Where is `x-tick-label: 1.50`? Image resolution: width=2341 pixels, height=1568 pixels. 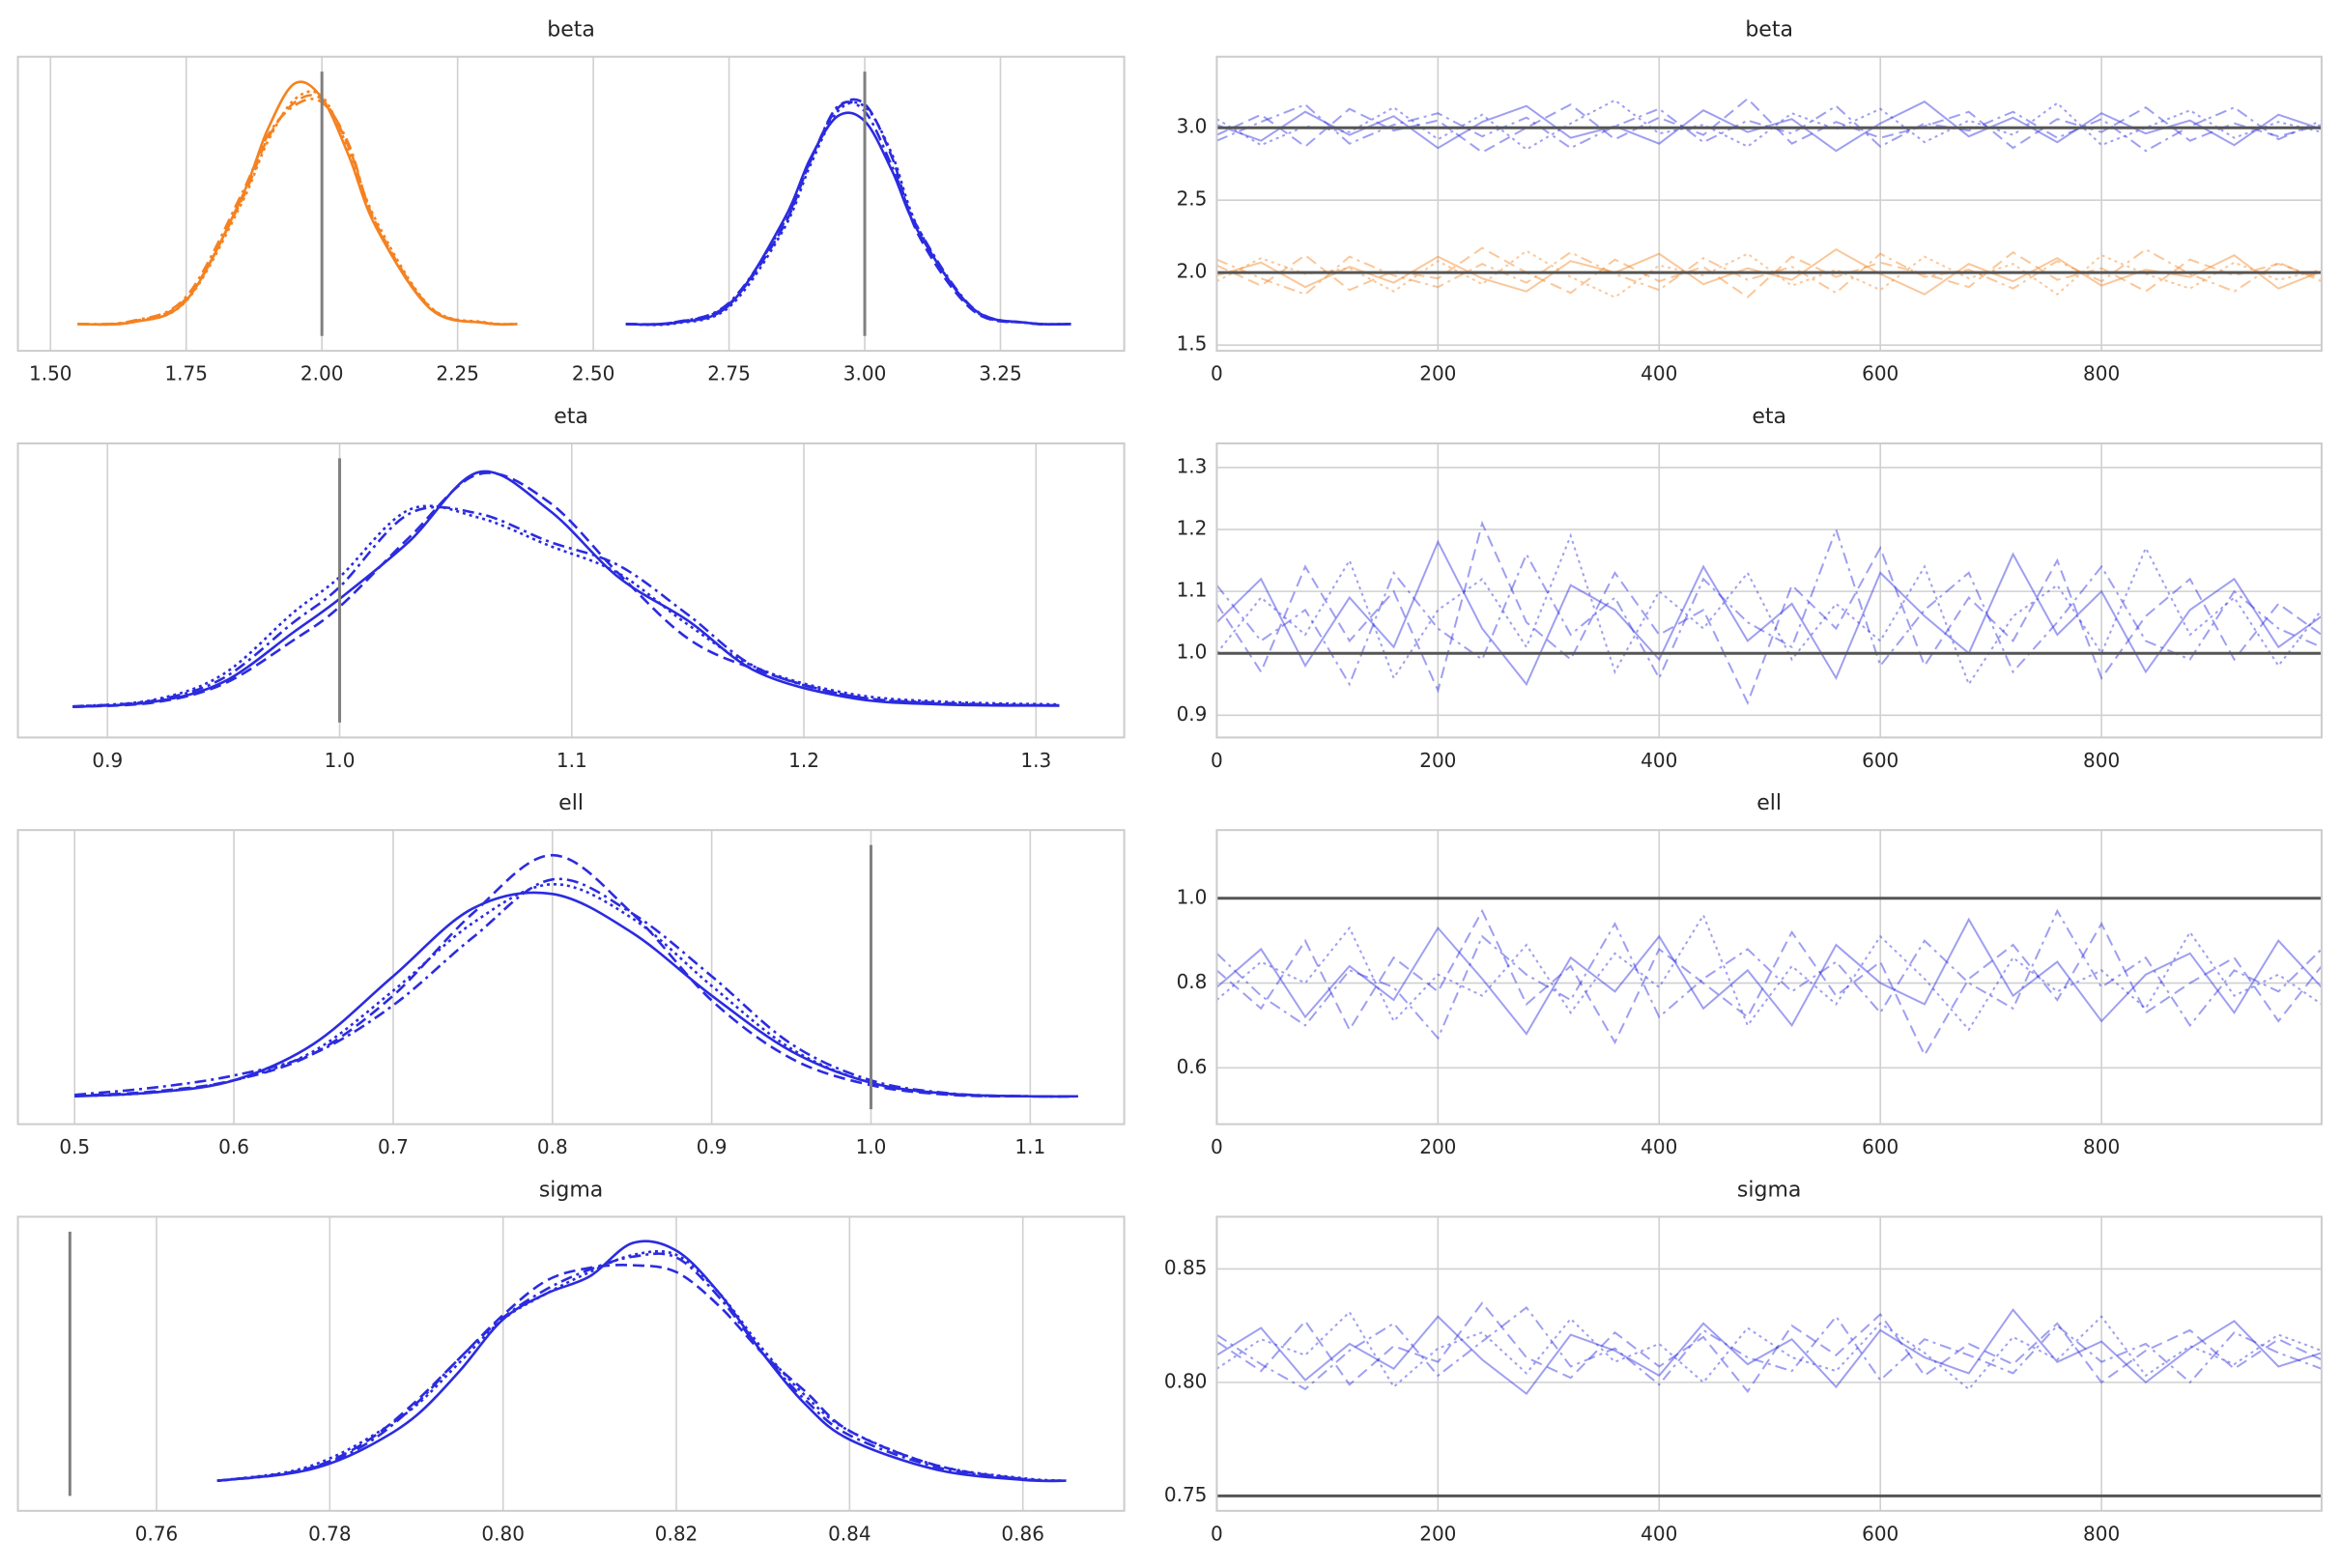
x-tick-label: 1.50 is located at coordinates (50, 373).